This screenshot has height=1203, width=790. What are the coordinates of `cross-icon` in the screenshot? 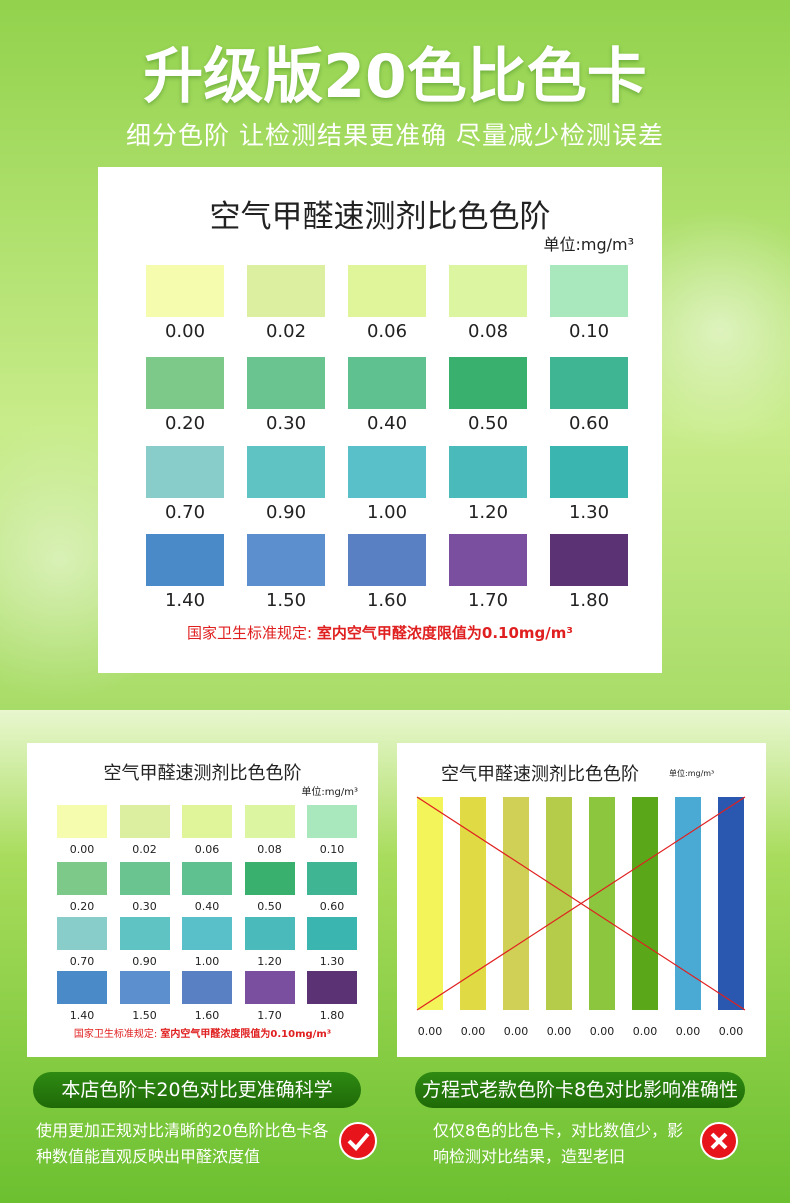 It's located at (719, 1141).